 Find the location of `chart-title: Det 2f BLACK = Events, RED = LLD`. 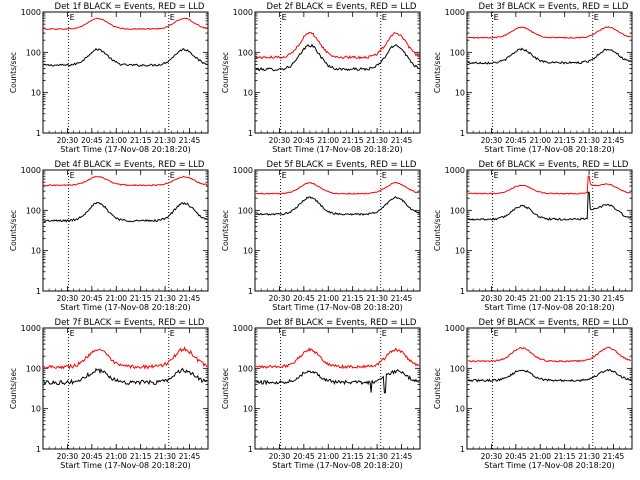

chart-title: Det 2f BLACK = Events, RED = LLD is located at coordinates (342, 7).